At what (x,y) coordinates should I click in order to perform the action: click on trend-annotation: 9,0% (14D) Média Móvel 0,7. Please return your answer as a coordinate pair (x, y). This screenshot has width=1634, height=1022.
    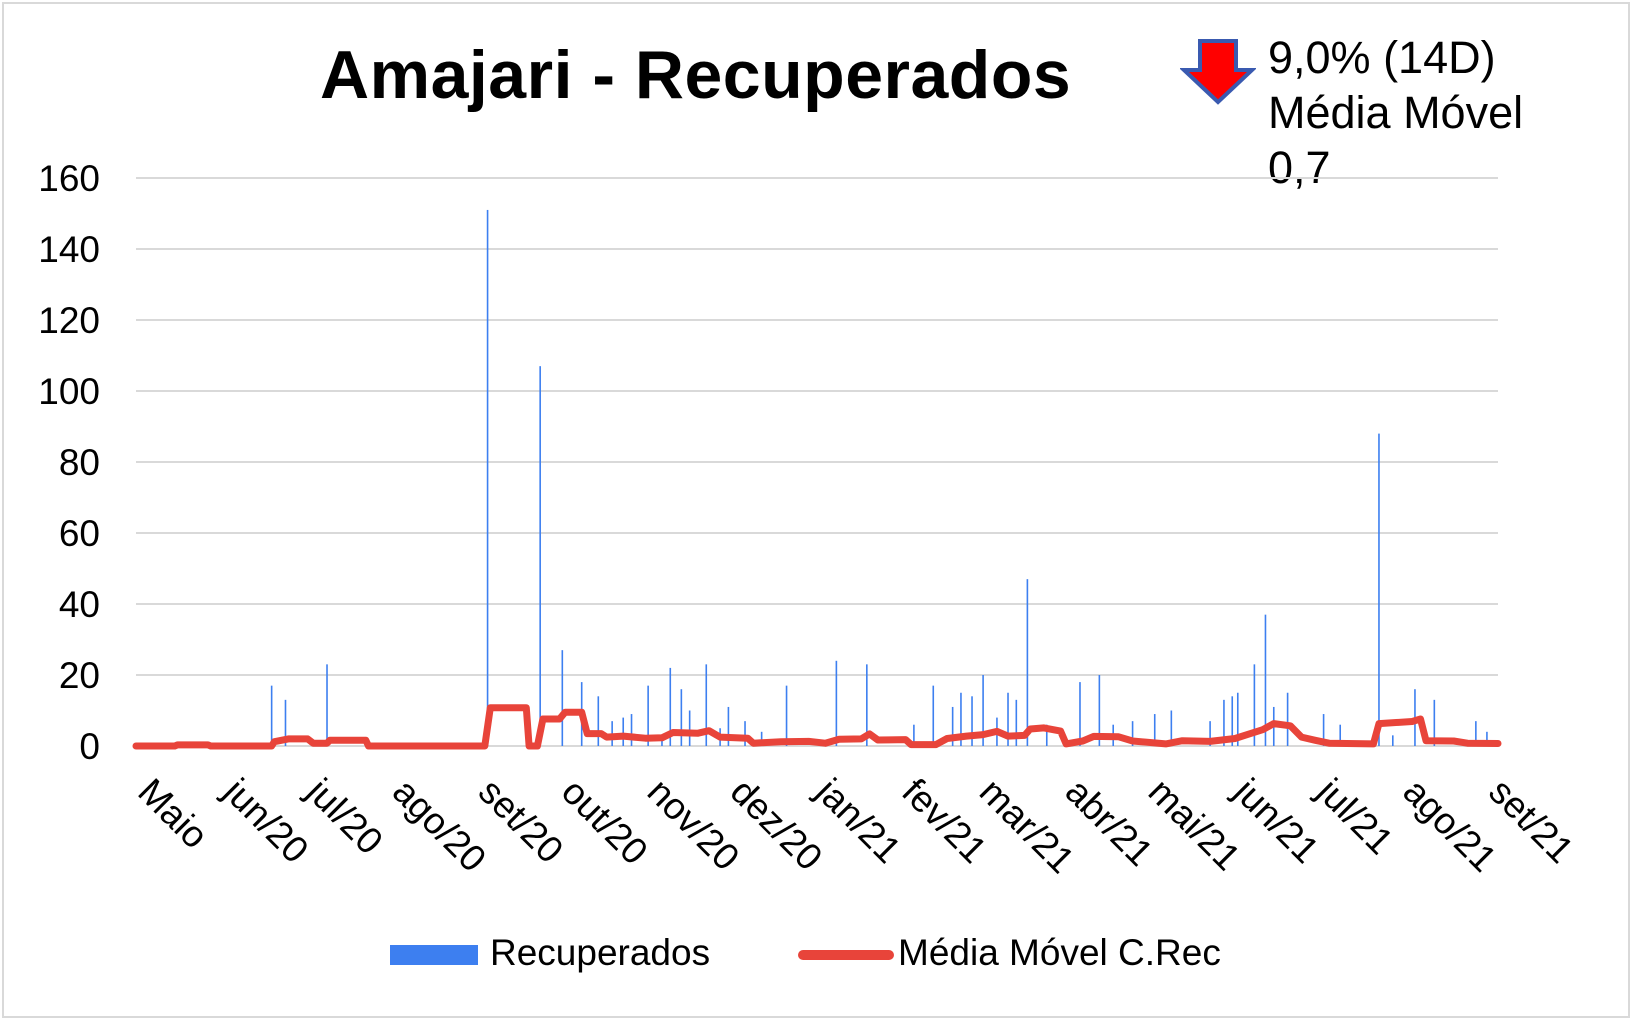
    Looking at the image, I should click on (1395, 112).